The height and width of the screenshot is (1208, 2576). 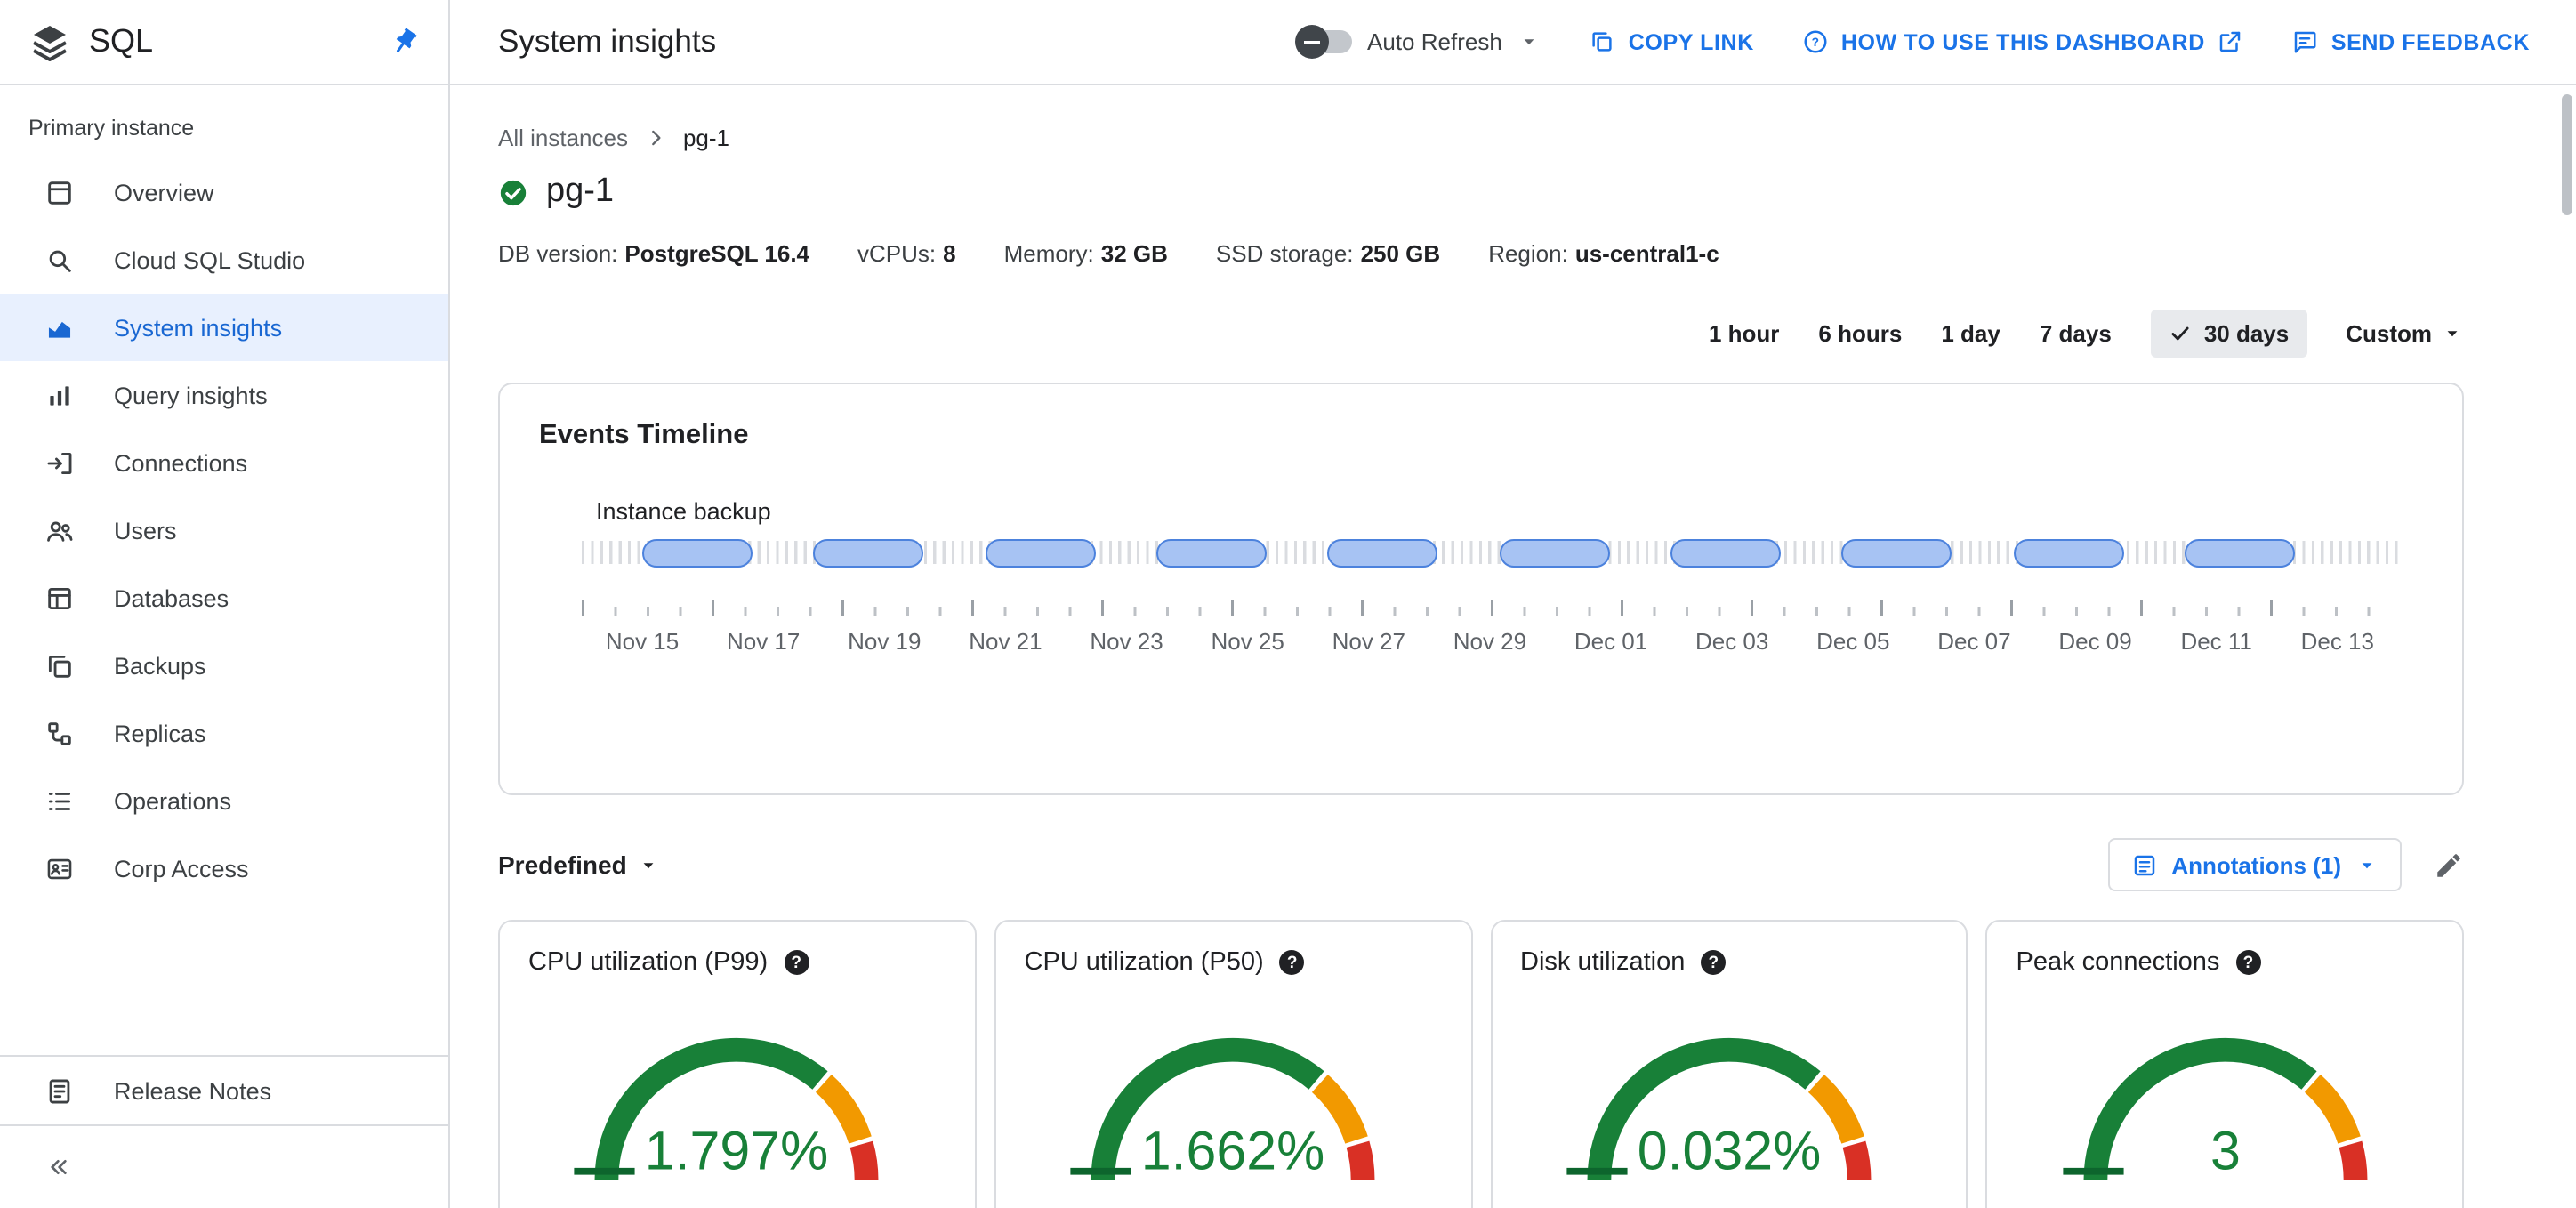 What do you see at coordinates (224, 1167) in the screenshot?
I see `collapse-sidebar-button` at bounding box center [224, 1167].